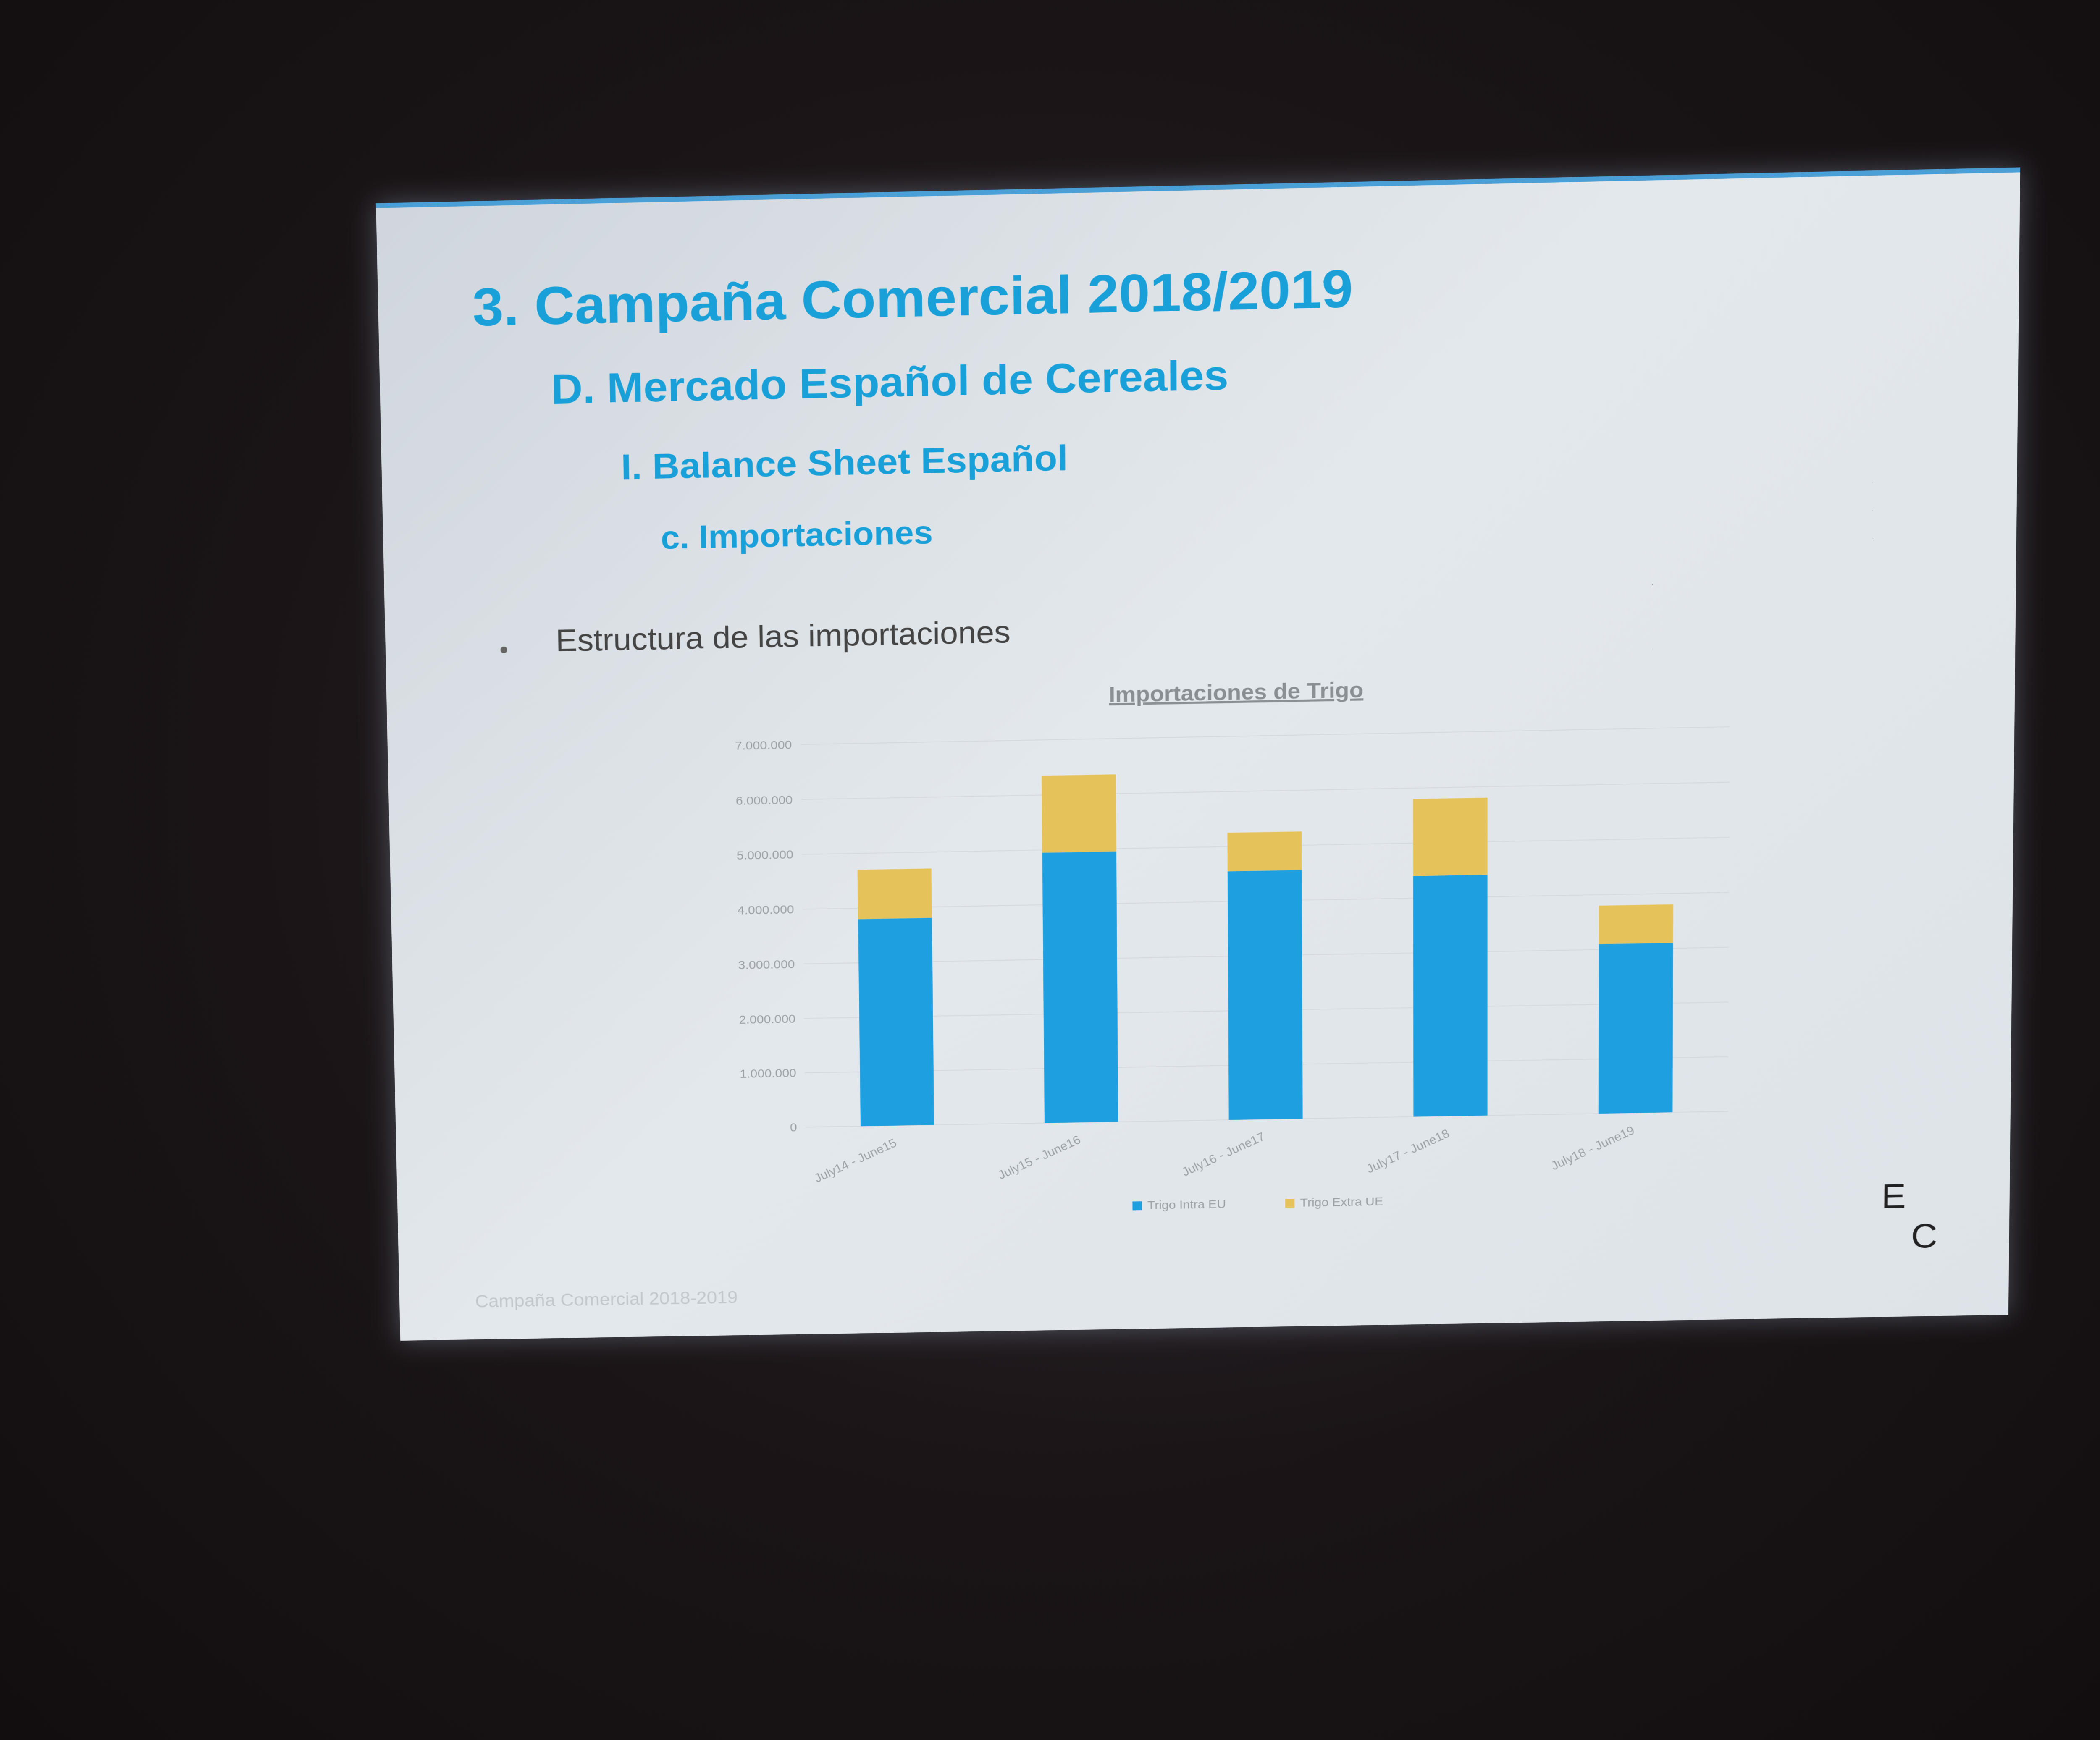  I want to click on y-tick-label: 7.000.000, so click(763, 745).